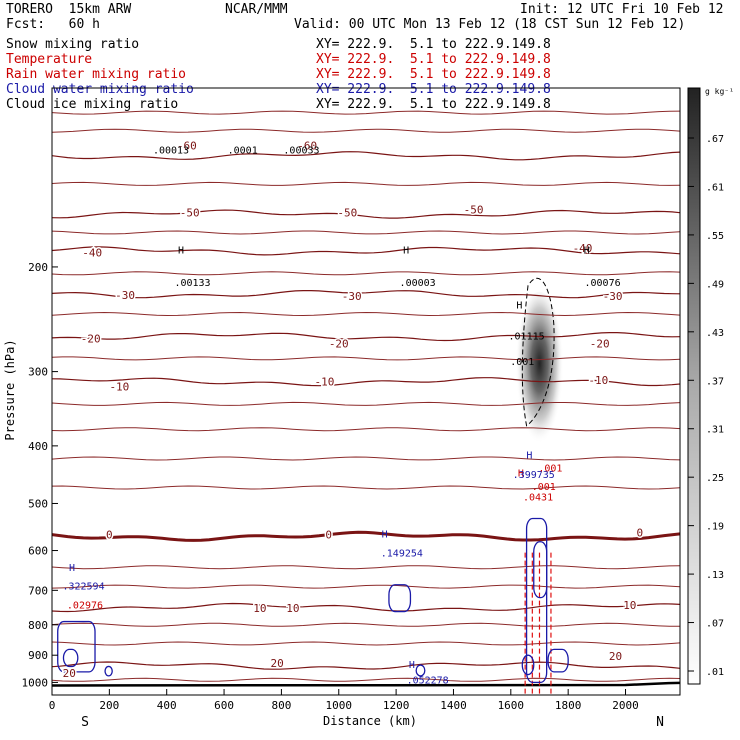 This screenshot has width=740, height=740. I want to click on y-tick-label: 800, so click(38, 625).